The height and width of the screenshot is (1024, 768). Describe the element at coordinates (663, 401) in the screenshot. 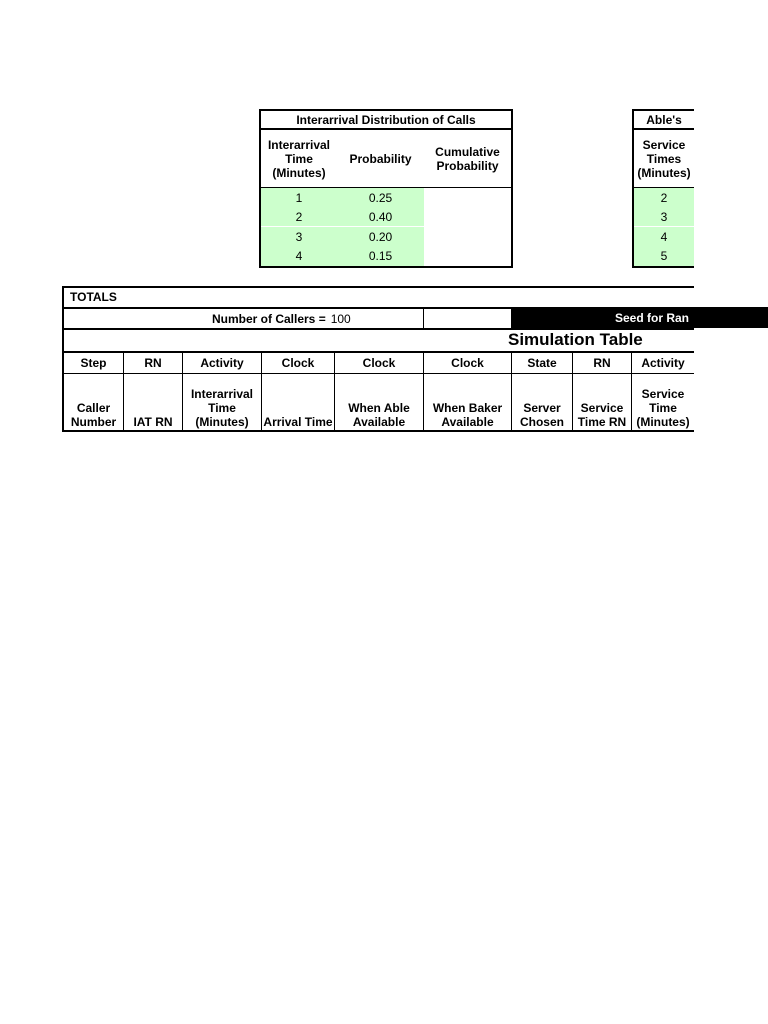

I see `sim-column-header: Service Time (Minutes)` at that location.